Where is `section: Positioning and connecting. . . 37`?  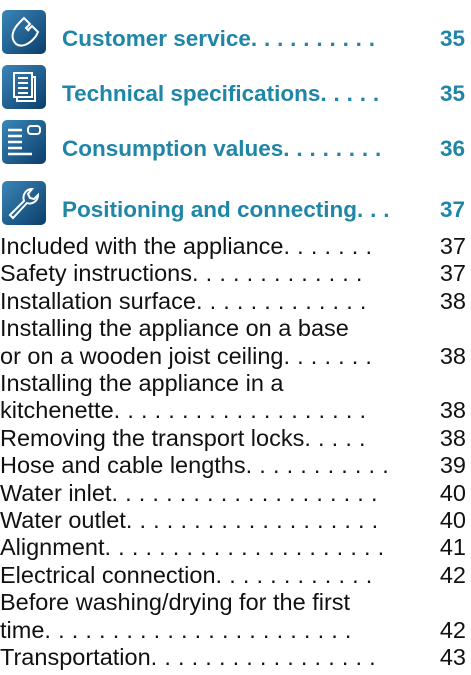 section: Positioning and connecting. . . 37 is located at coordinates (235, 204).